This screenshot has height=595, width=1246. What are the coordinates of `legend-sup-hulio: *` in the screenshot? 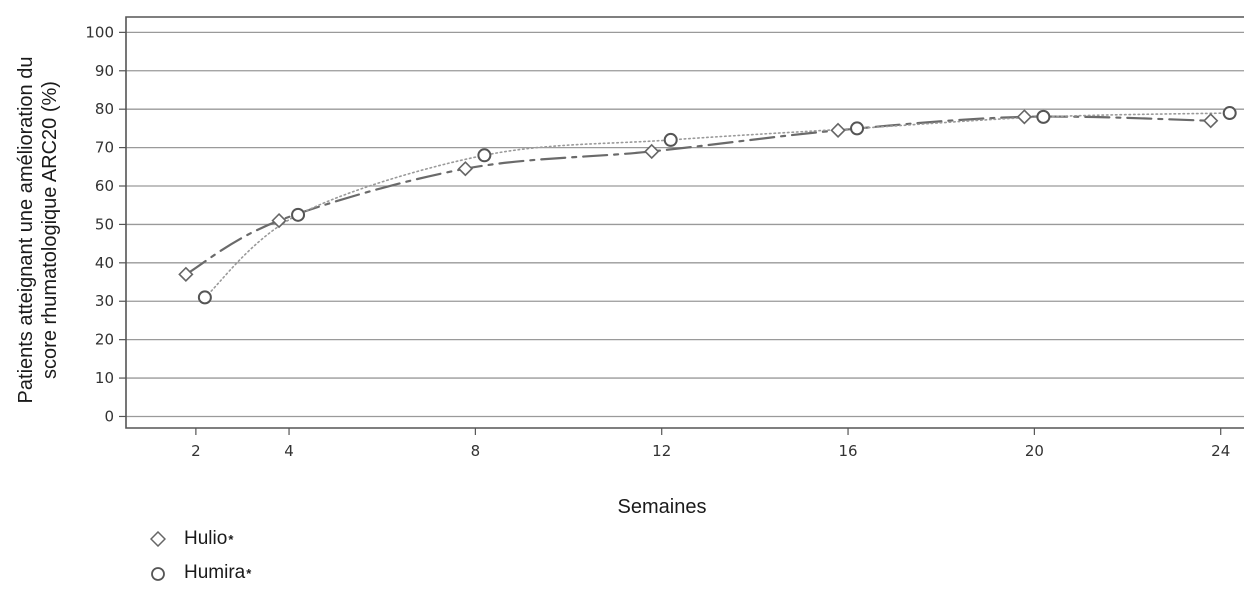 It's located at (231, 539).